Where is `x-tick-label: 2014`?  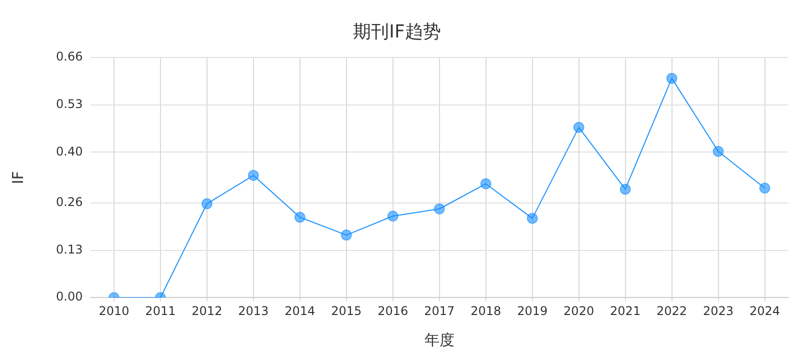 x-tick-label: 2014 is located at coordinates (300, 311).